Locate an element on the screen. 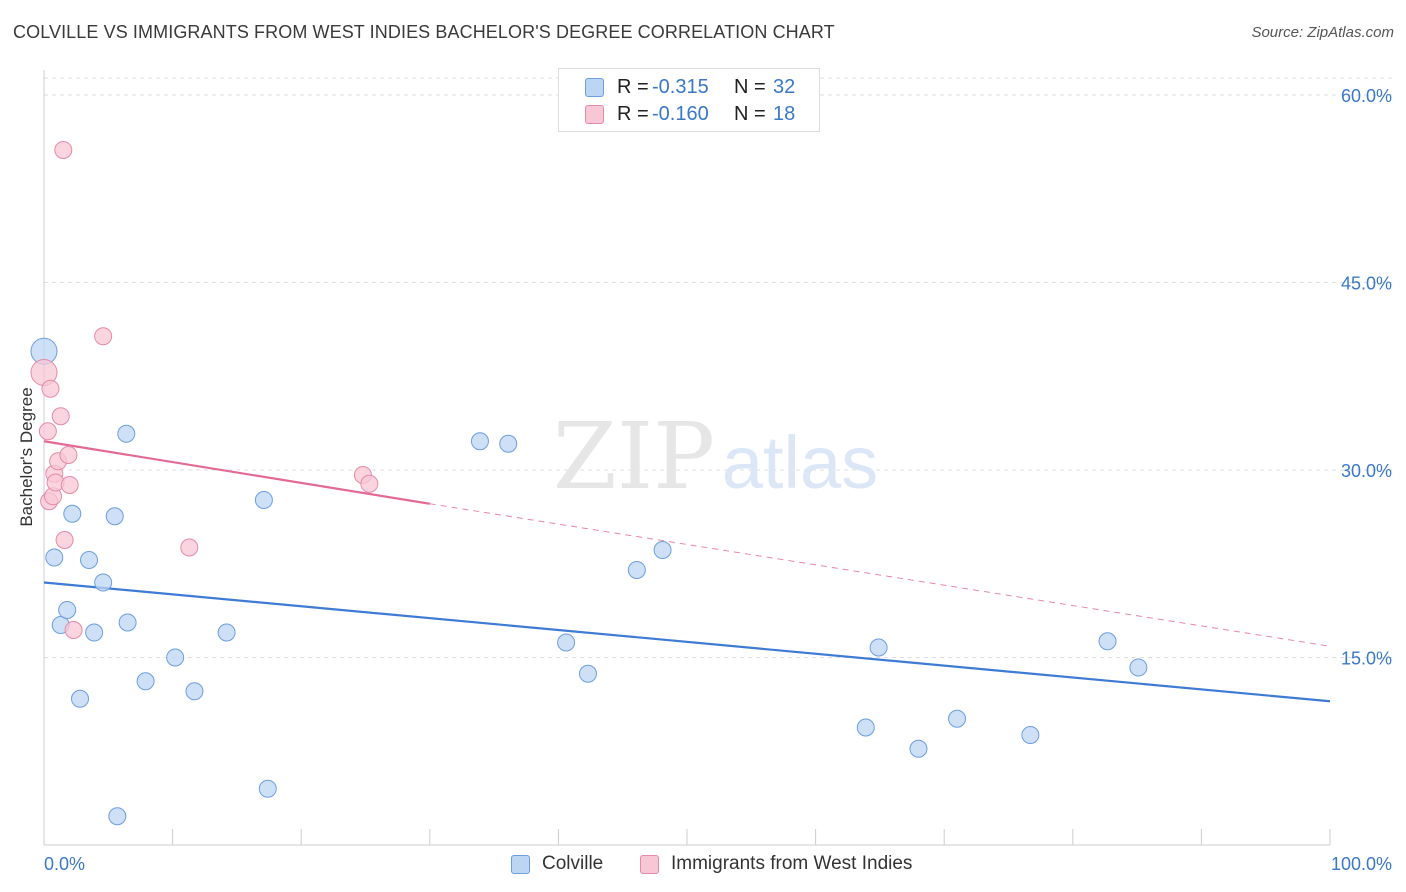 This screenshot has height=892, width=1406. r-value: -0.160 is located at coordinates (680, 113).